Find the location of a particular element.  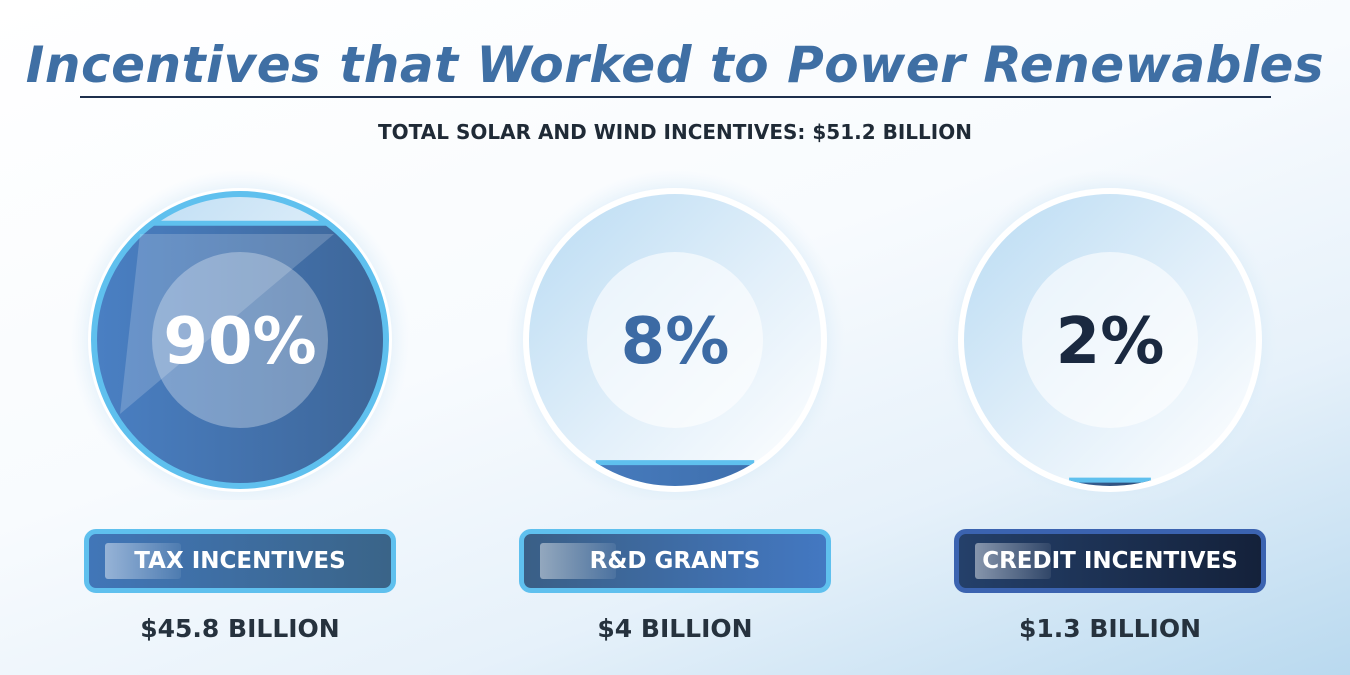

label-pill-grants: R&D GRANTS is located at coordinates (675, 561).